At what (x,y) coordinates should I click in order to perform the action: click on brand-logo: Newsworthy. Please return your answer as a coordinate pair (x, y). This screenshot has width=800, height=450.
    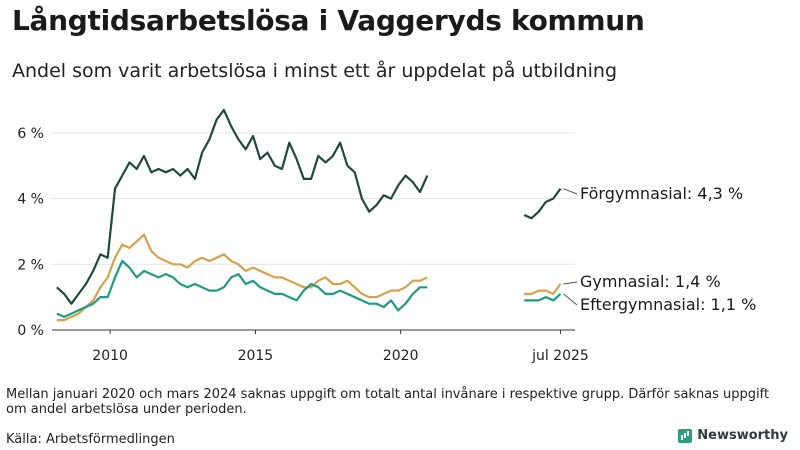
    Looking at the image, I should click on (733, 435).